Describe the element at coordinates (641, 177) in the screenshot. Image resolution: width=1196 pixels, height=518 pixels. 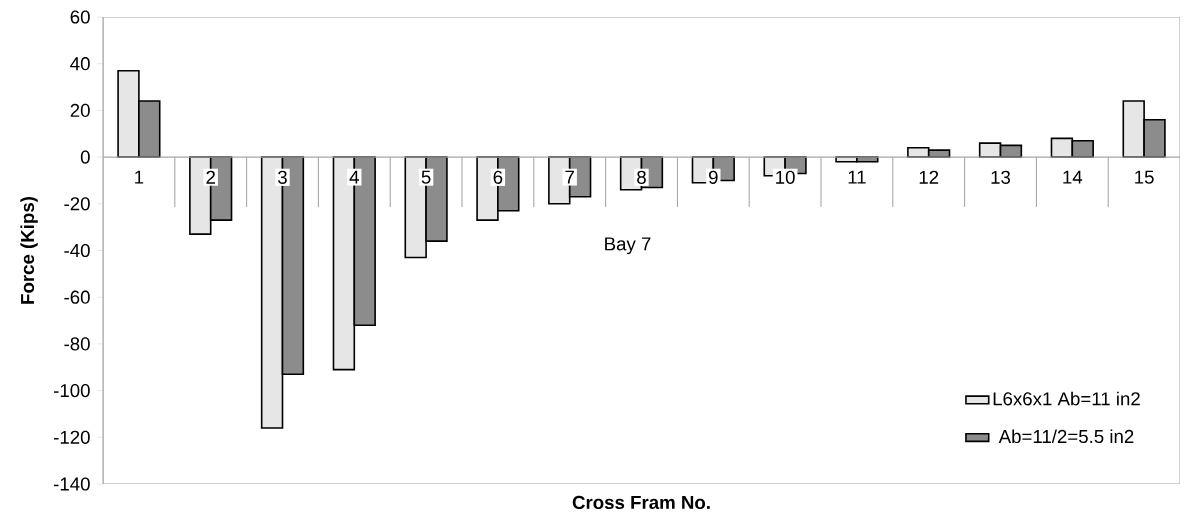
I see `x-tick-label: 8` at that location.